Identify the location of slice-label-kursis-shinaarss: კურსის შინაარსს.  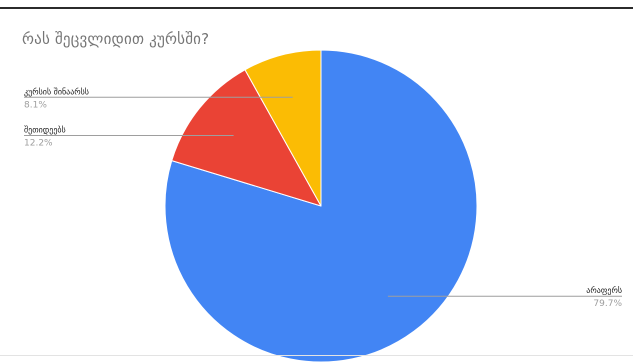
(56, 91).